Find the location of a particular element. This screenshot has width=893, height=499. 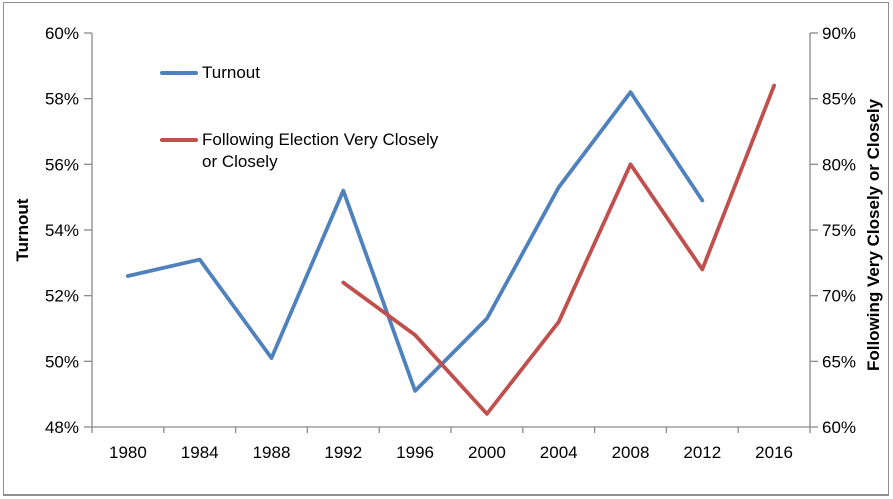

following-line-swatch is located at coordinates (179, 140).